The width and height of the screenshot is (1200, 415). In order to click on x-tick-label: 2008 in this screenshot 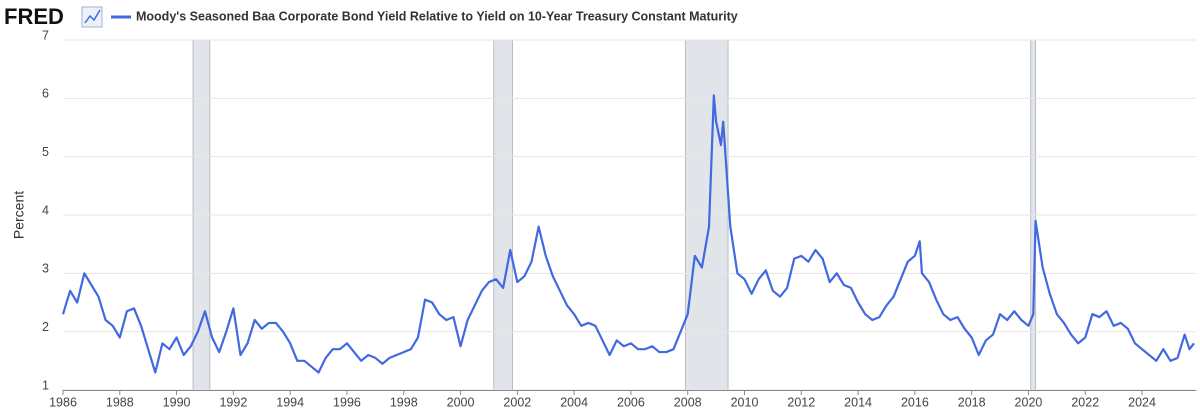, I will do `click(688, 402)`.